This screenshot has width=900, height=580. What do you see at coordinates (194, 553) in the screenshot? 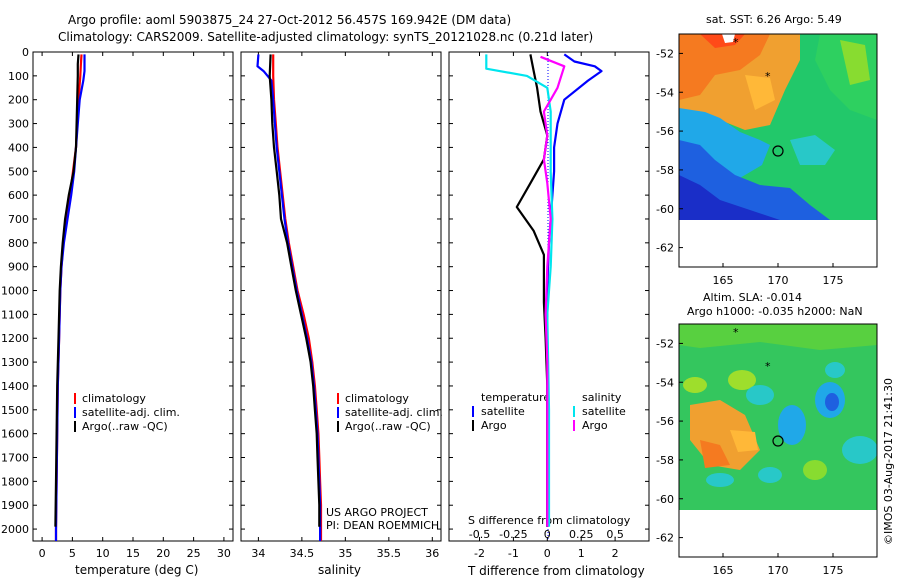
I see `x-tick-label: 25` at bounding box center [194, 553].